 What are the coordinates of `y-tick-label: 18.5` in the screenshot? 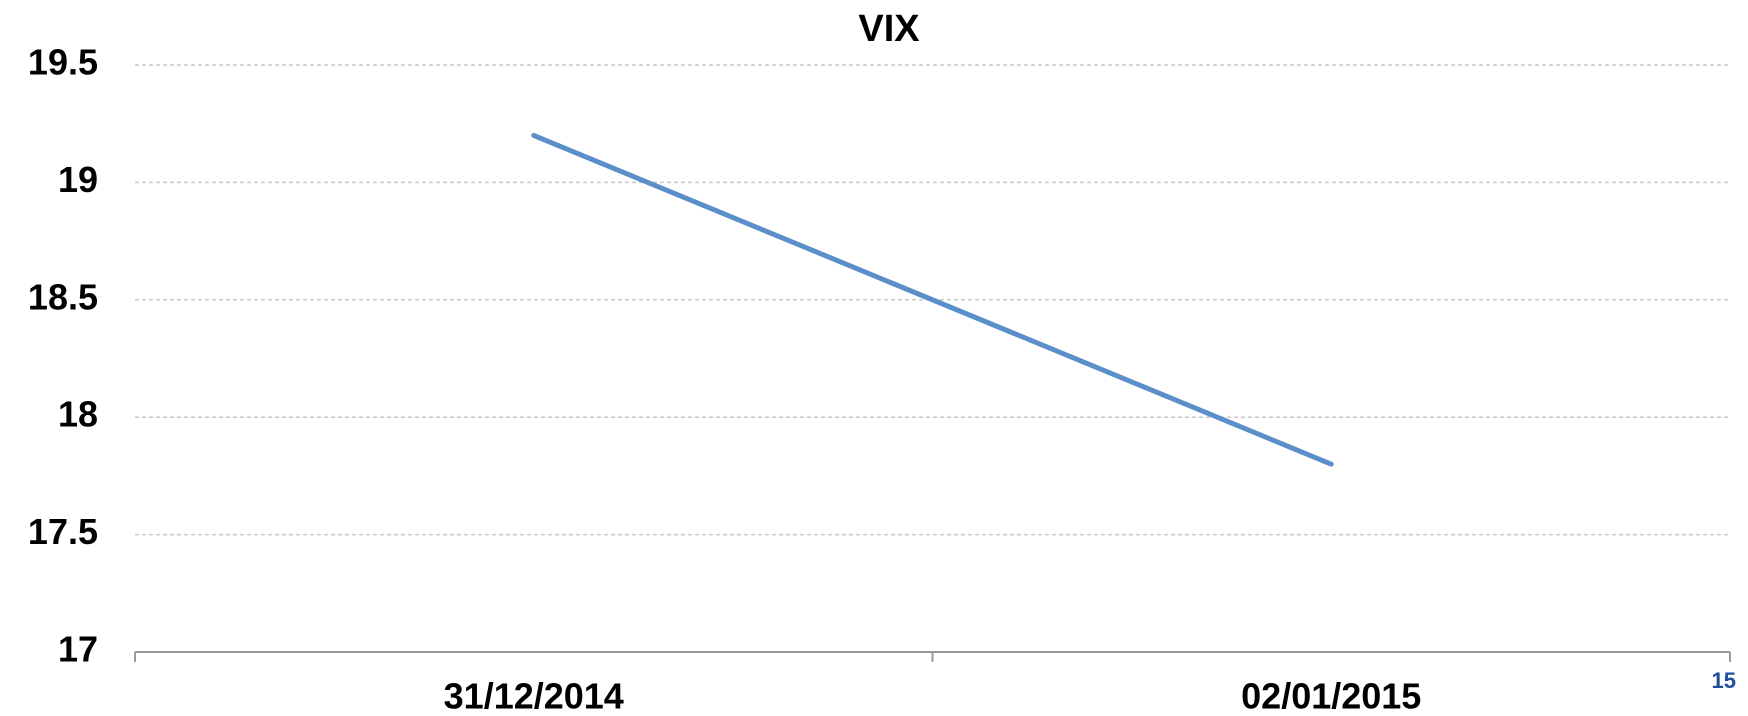 It's located at (63, 296).